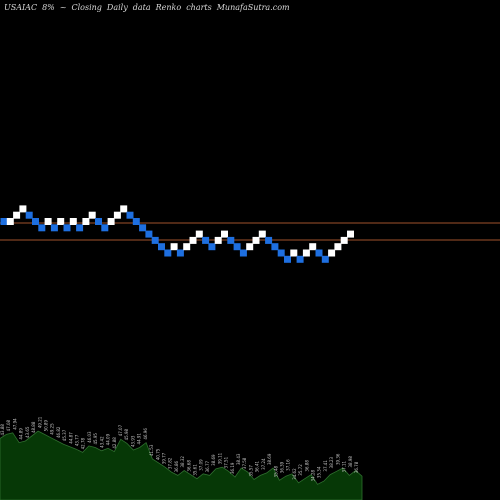 The width and height of the screenshot is (500, 500). I want to click on volume-label-22: 44.91, so click(139, 439).